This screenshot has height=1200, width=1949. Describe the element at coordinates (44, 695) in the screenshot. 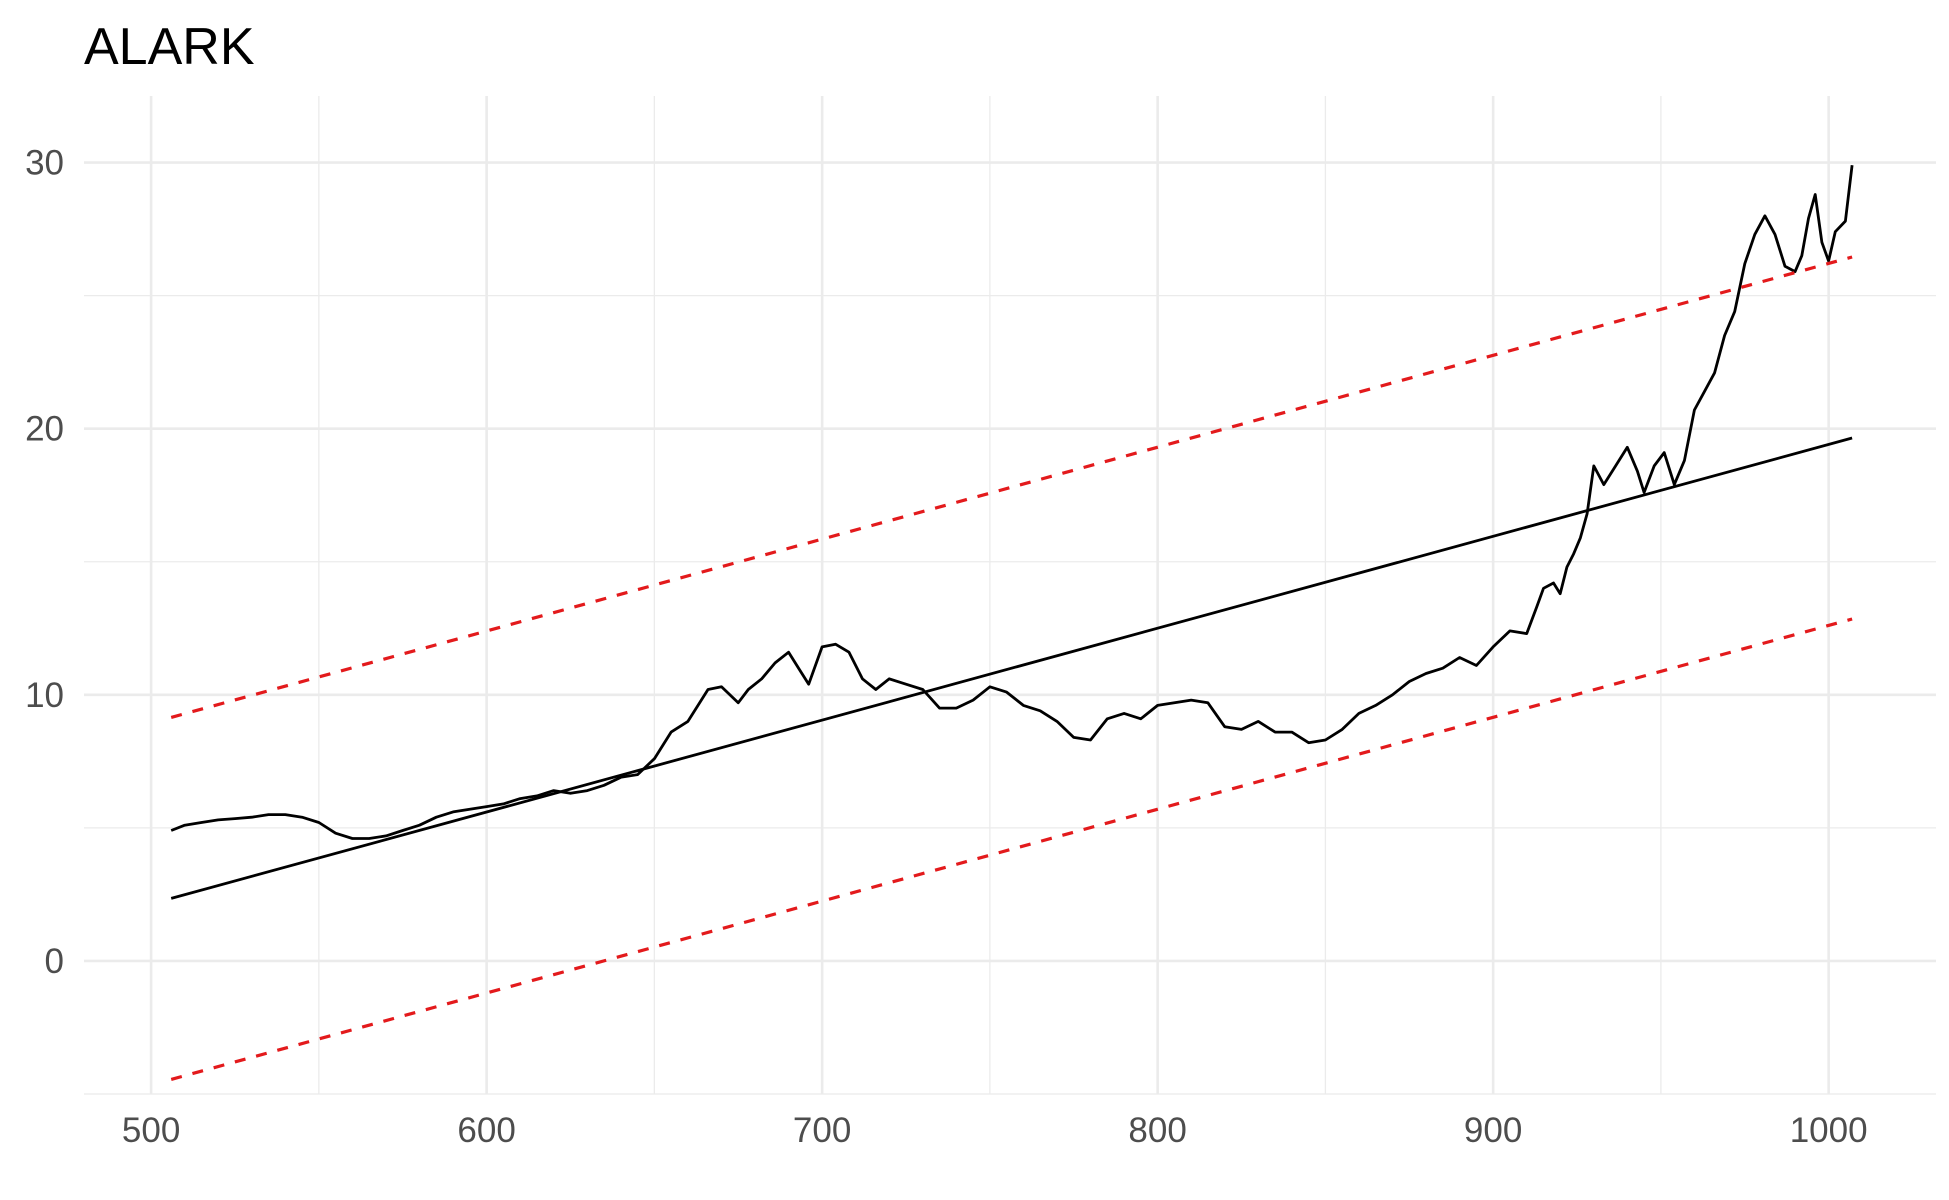

I see `y-tick-label: 10` at that location.